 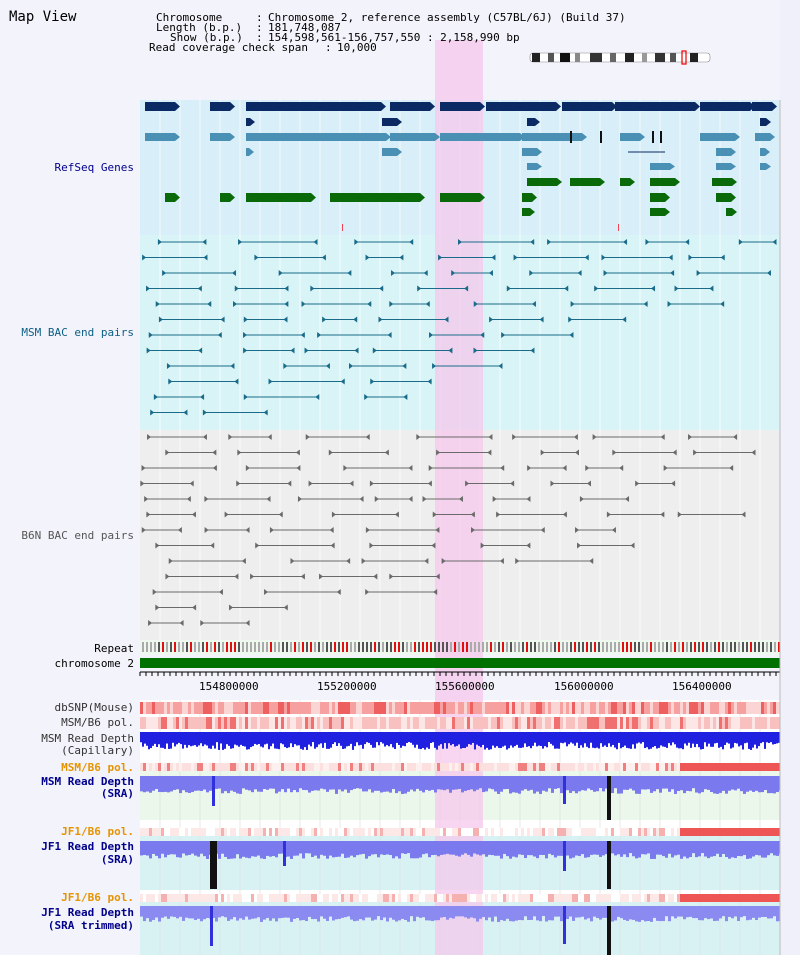 I want to click on track-label-b6n-bac: B6N BAC end pairs, so click(x=77, y=535).